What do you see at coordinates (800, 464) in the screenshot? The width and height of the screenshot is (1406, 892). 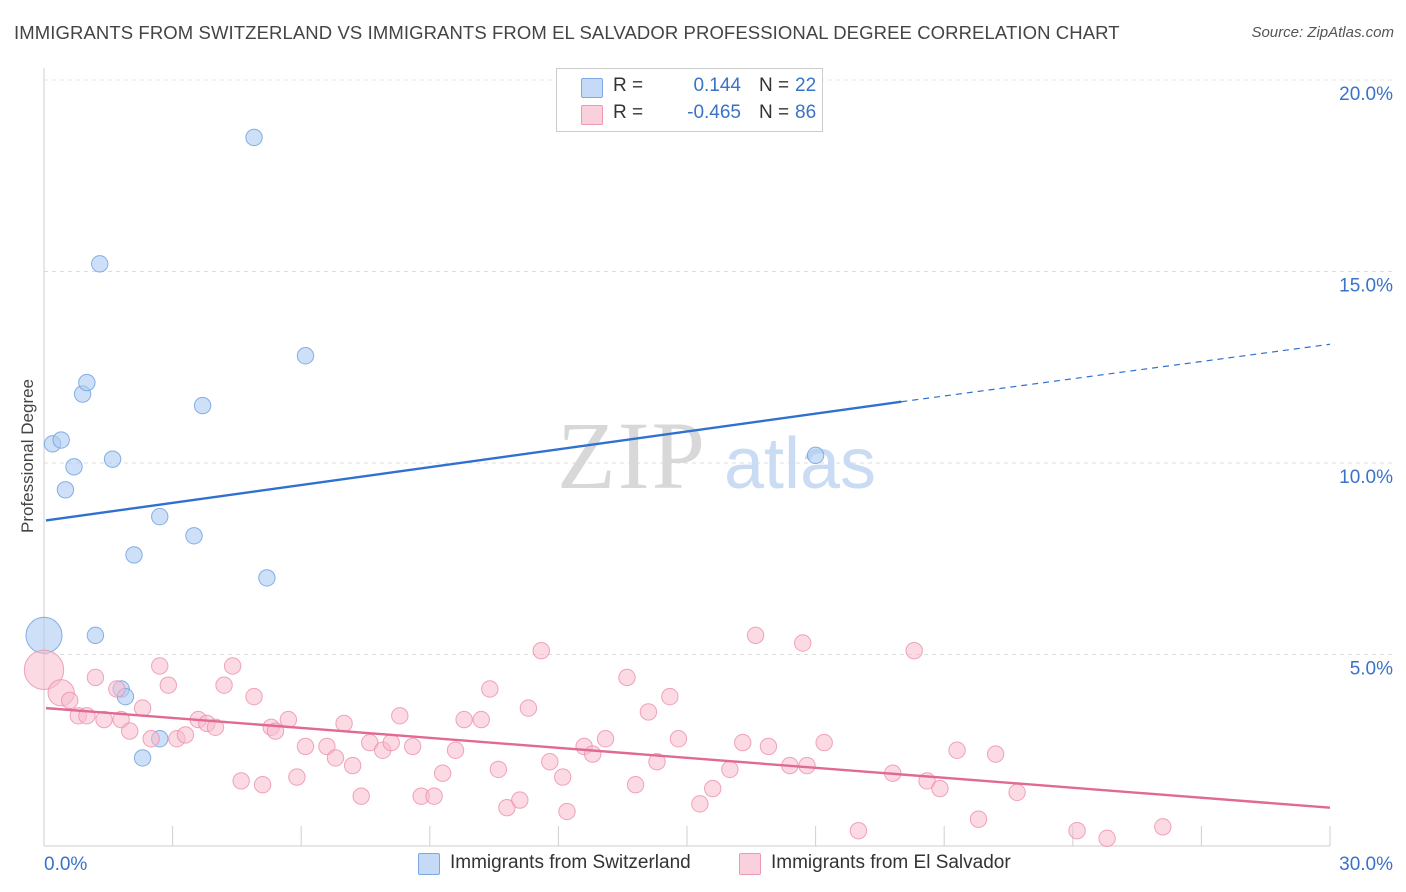 I see `watermark-atlas: atlas` at bounding box center [800, 464].